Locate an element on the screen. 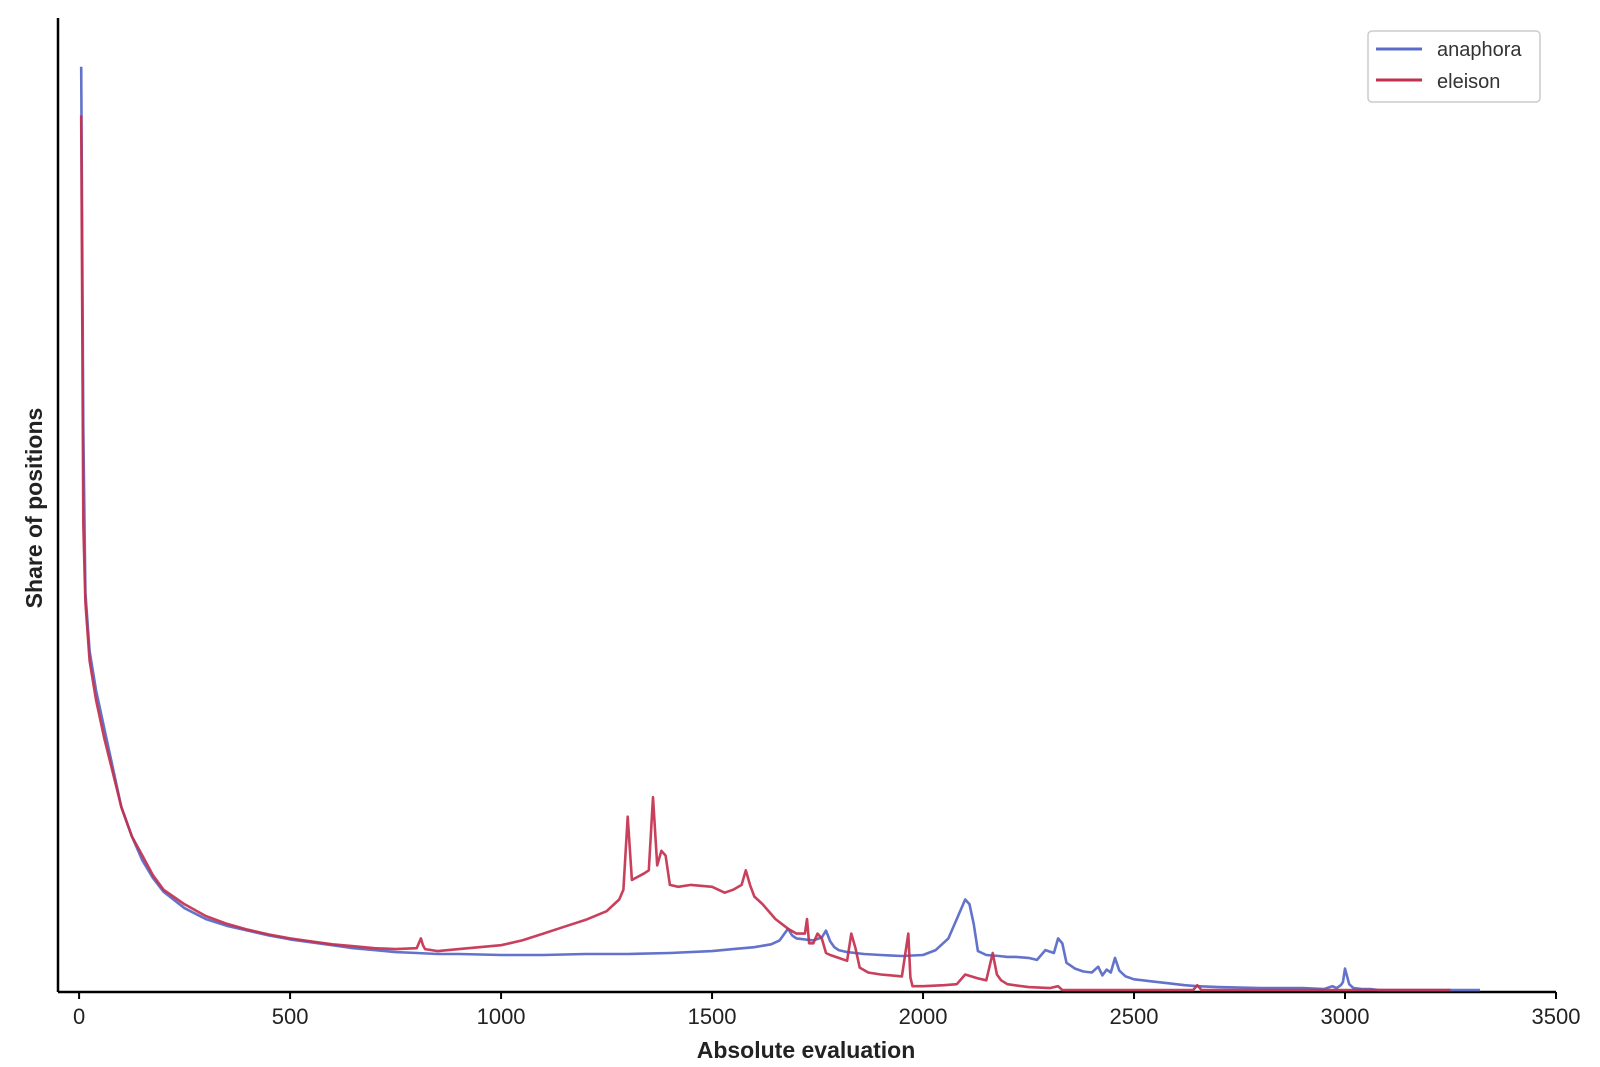  x-tick-label: 2000 is located at coordinates (923, 1016).